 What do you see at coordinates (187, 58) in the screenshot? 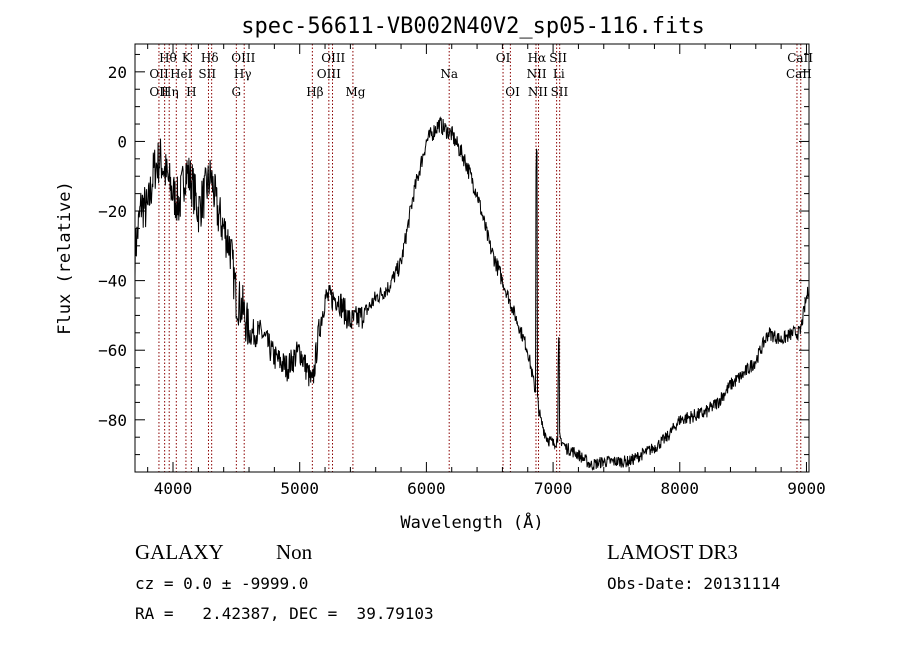
I see `spectral-line-label: K` at bounding box center [187, 58].